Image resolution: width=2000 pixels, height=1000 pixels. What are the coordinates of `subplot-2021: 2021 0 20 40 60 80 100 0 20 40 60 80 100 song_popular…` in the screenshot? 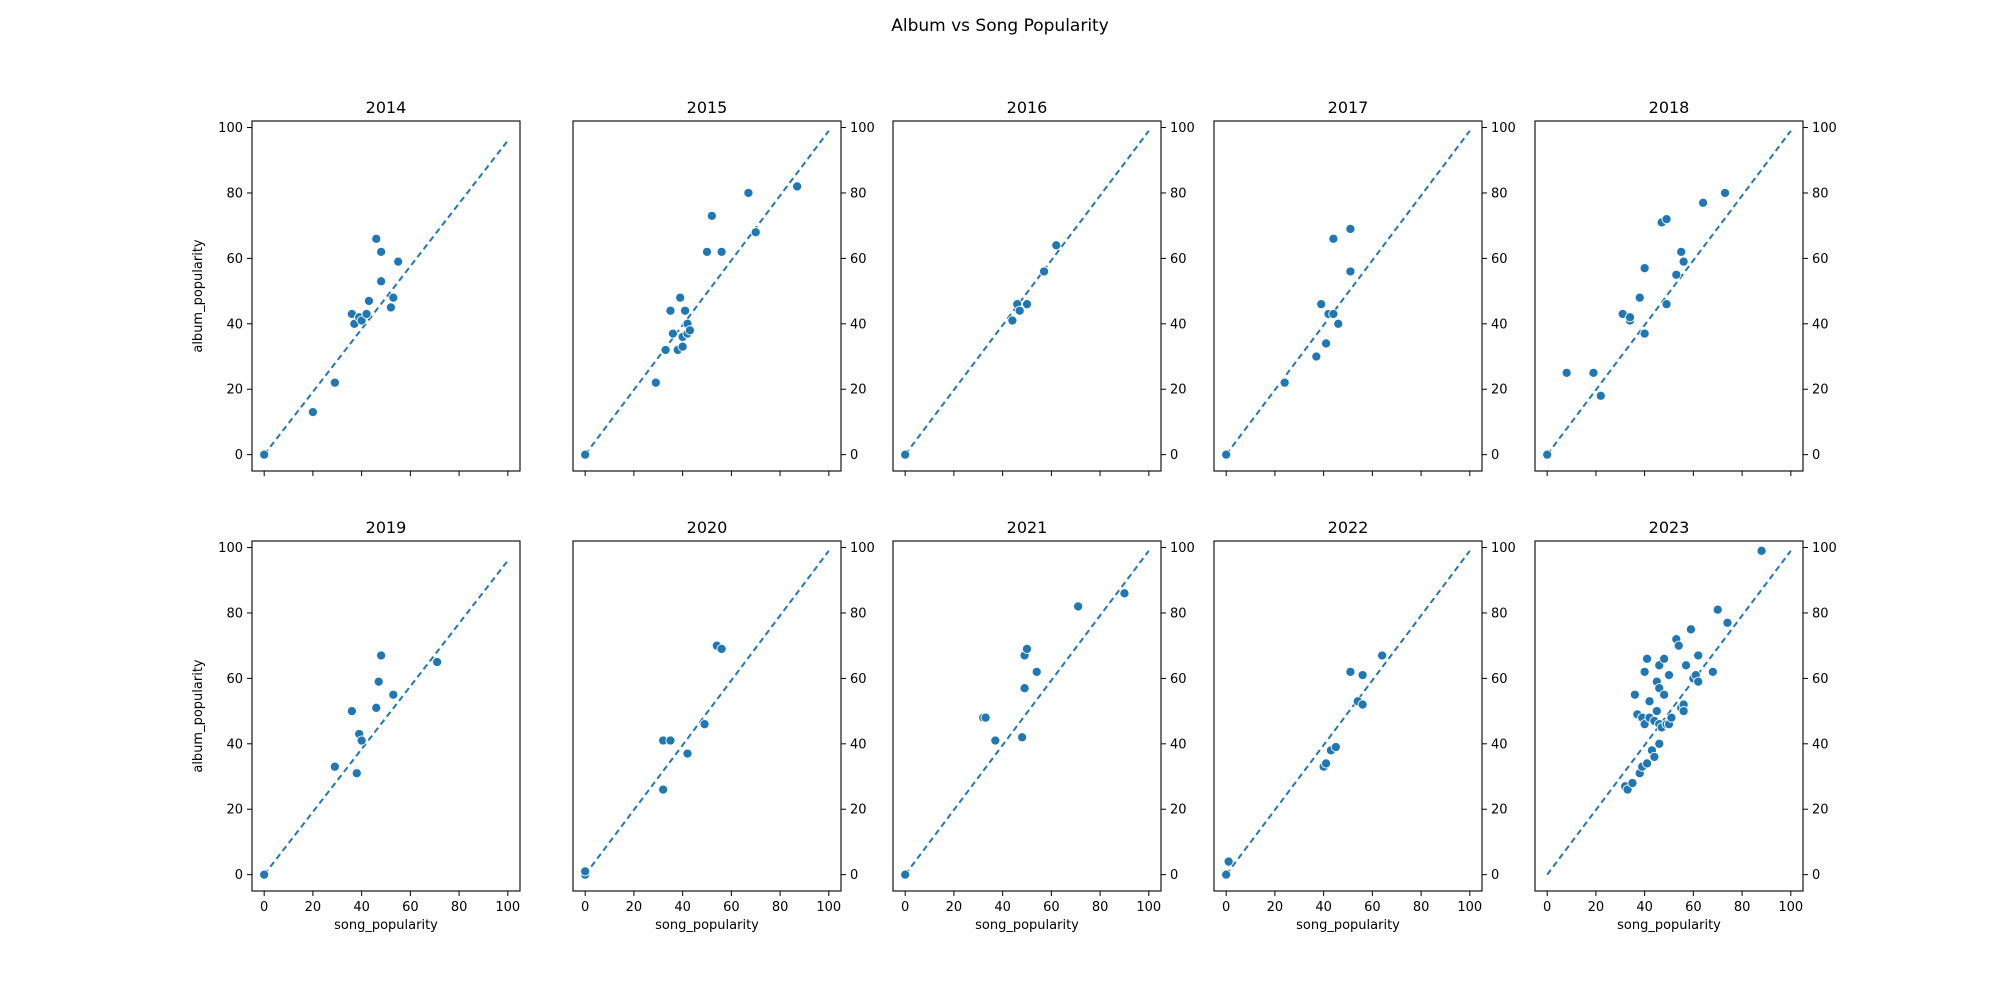 It's located at (1043, 725).